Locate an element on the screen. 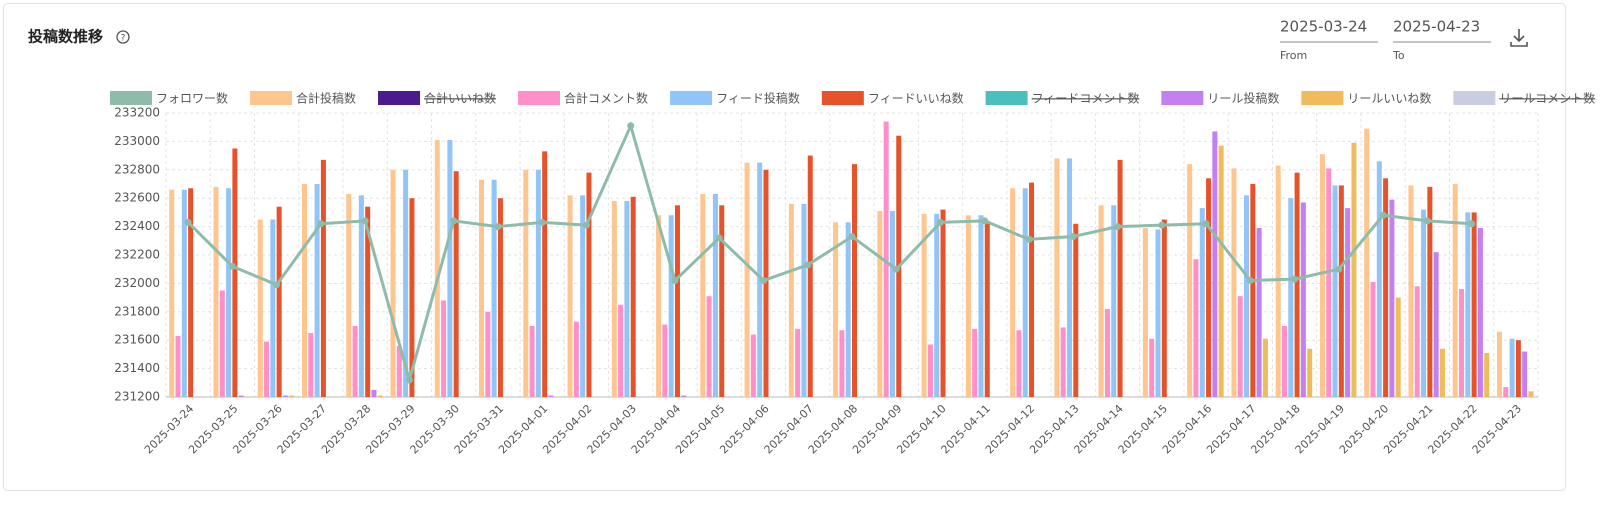 This screenshot has width=1608, height=510. legend-label: フィードコメント数 is located at coordinates (1086, 98).